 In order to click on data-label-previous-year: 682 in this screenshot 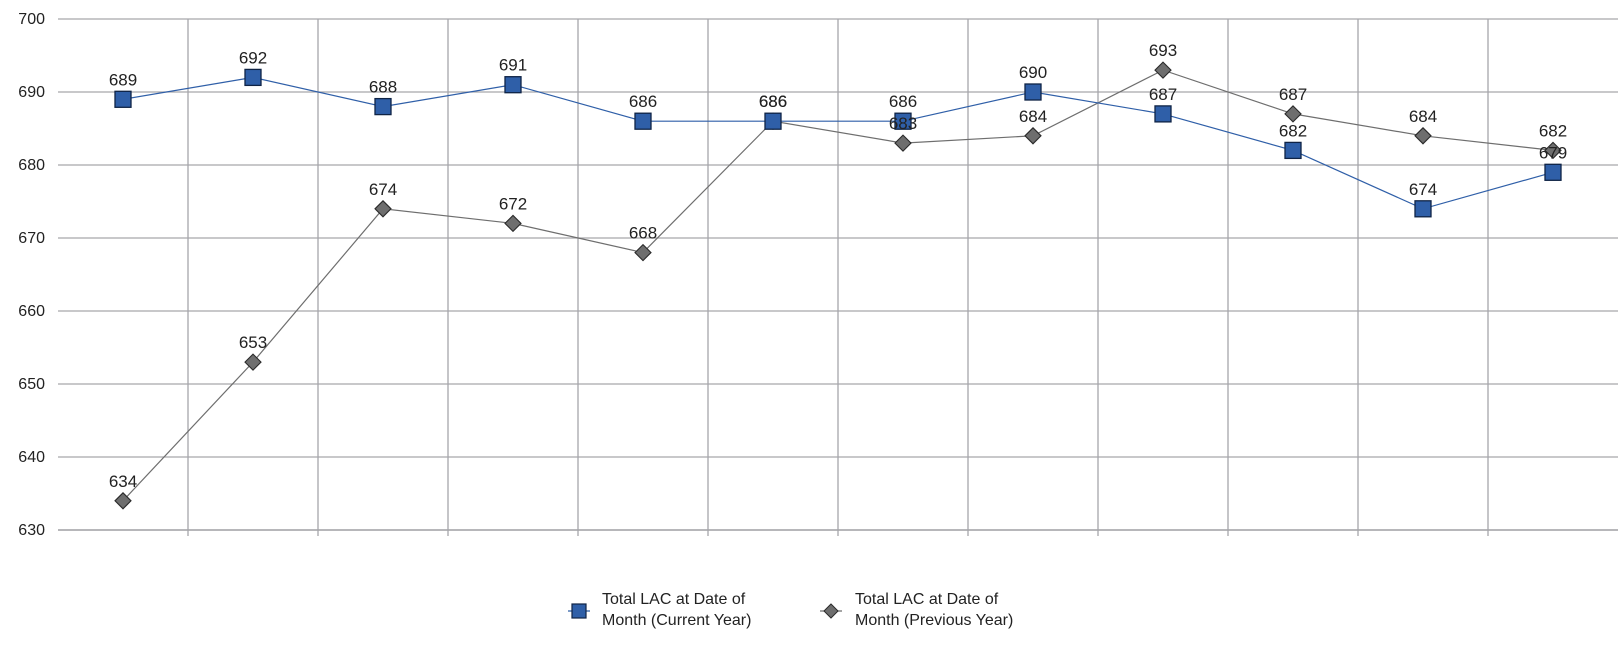, I will do `click(1553, 130)`.